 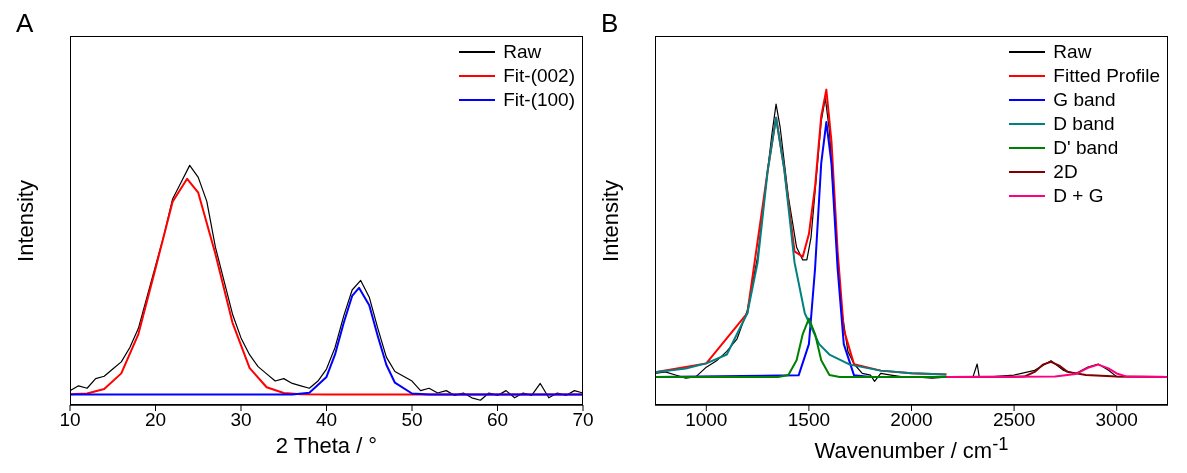 I want to click on legend-label: G band, so click(x=1084, y=100).